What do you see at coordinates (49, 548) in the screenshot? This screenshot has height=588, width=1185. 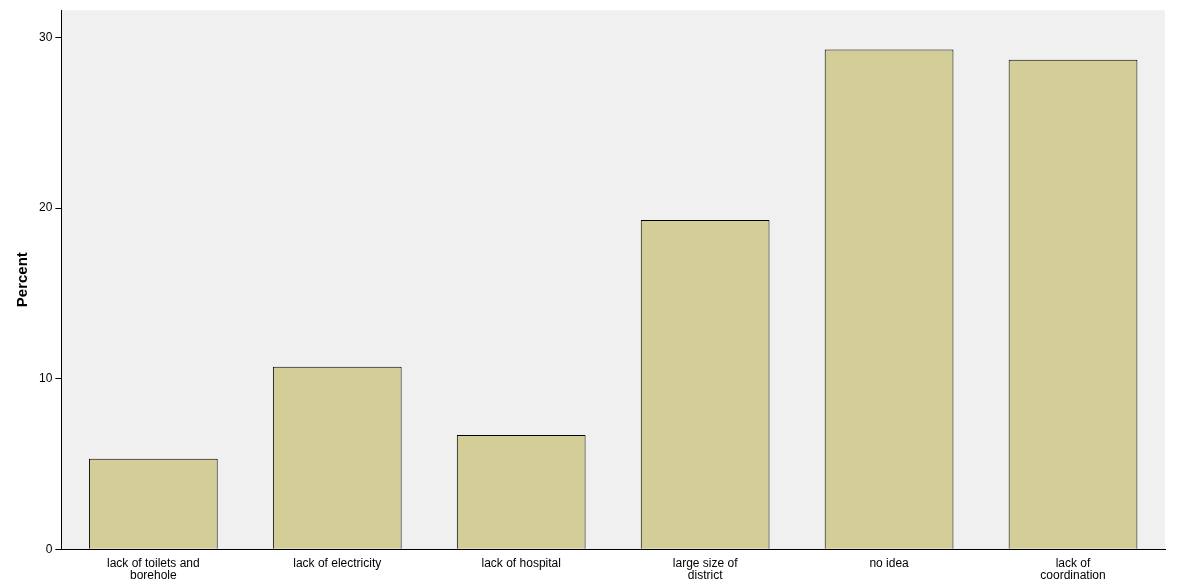 I see `y-tick-label: 0` at bounding box center [49, 548].